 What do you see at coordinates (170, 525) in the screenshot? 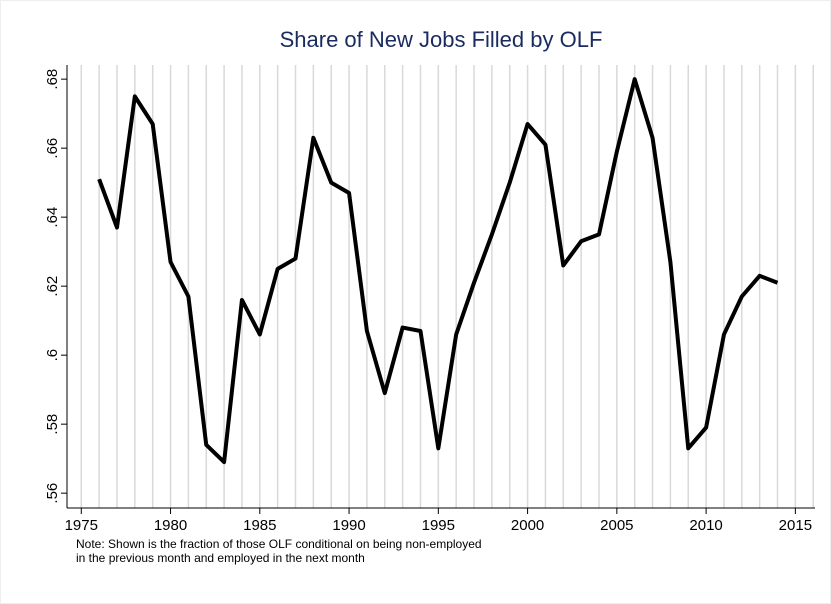
I see `x-tick-label: 1980` at bounding box center [170, 525].